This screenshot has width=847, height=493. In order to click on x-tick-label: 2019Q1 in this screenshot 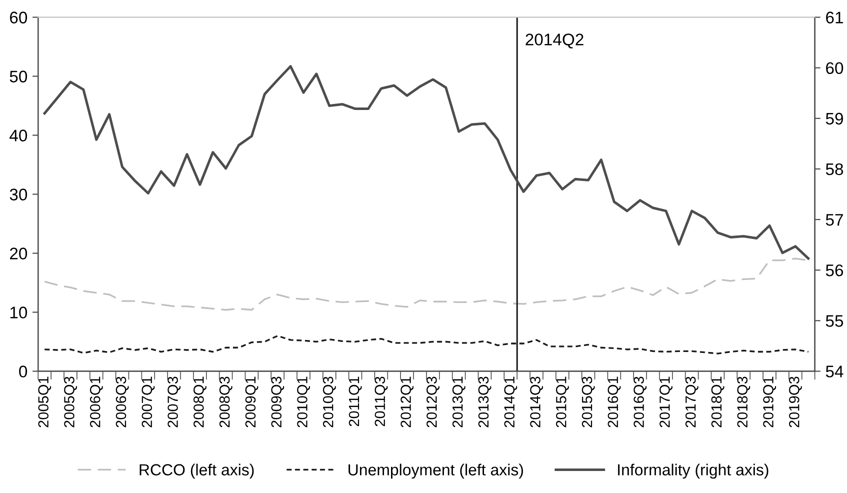, I will do `click(769, 402)`.